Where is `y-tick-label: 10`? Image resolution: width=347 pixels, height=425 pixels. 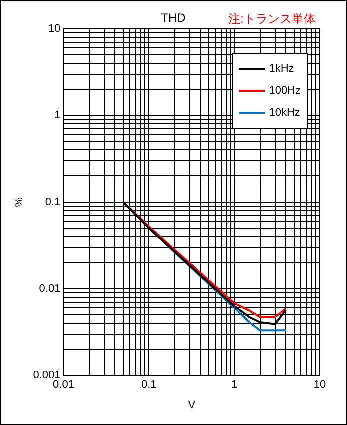
y-tick-label: 10 is located at coordinates (54, 29).